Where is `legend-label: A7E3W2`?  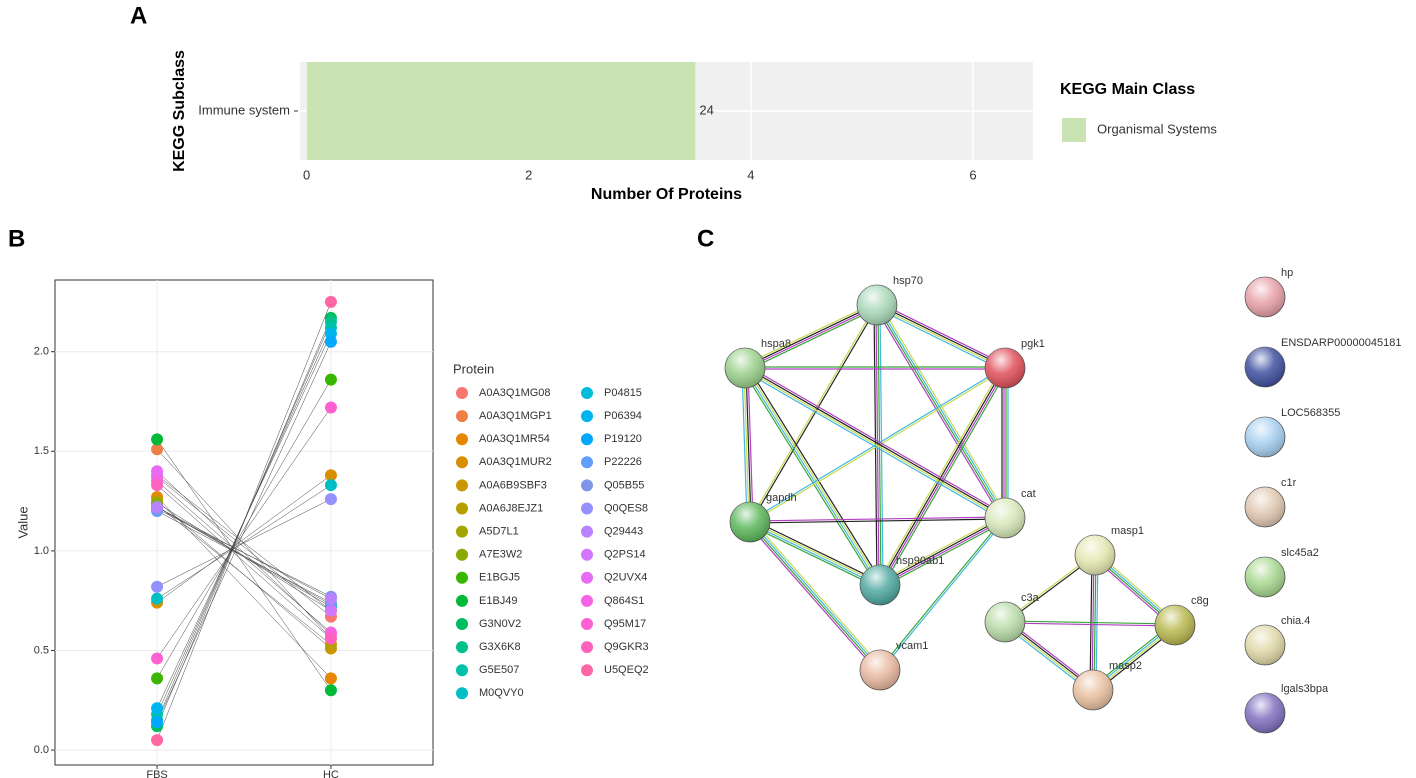 legend-label: A7E3W2 is located at coordinates (500, 555).